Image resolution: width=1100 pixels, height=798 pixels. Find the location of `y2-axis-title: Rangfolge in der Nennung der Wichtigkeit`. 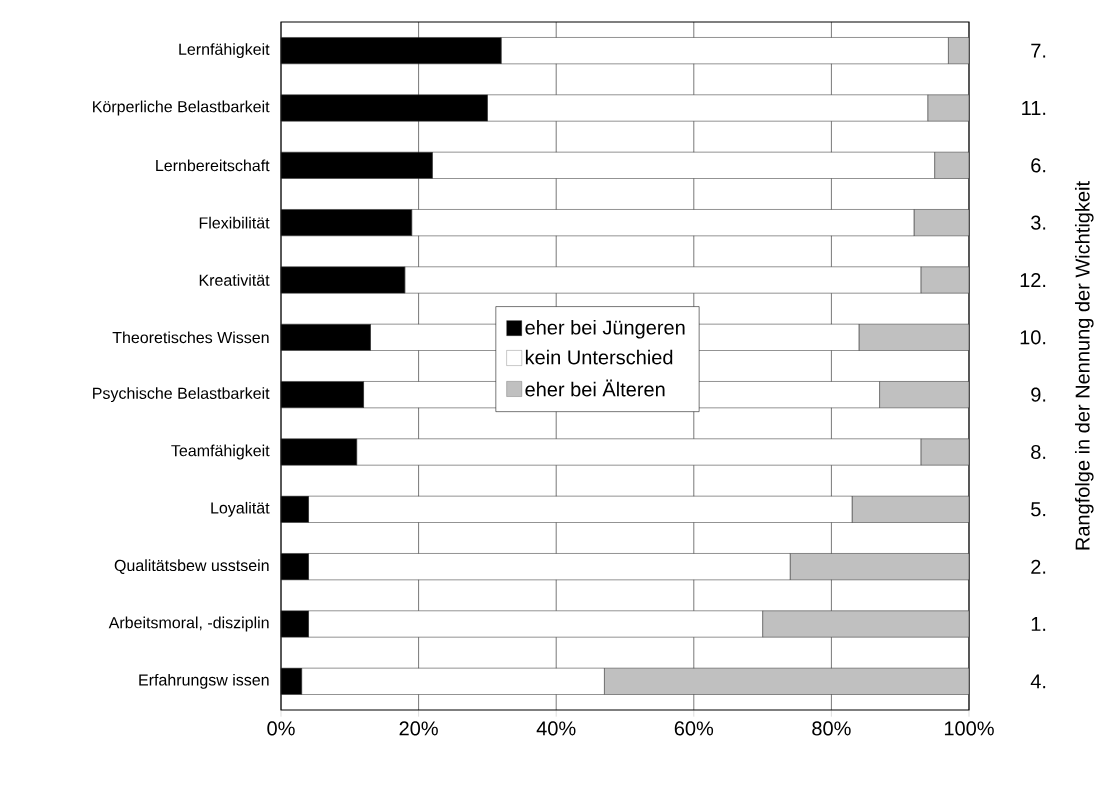

y2-axis-title: Rangfolge in der Nennung der Wichtigkeit is located at coordinates (1084, 365).